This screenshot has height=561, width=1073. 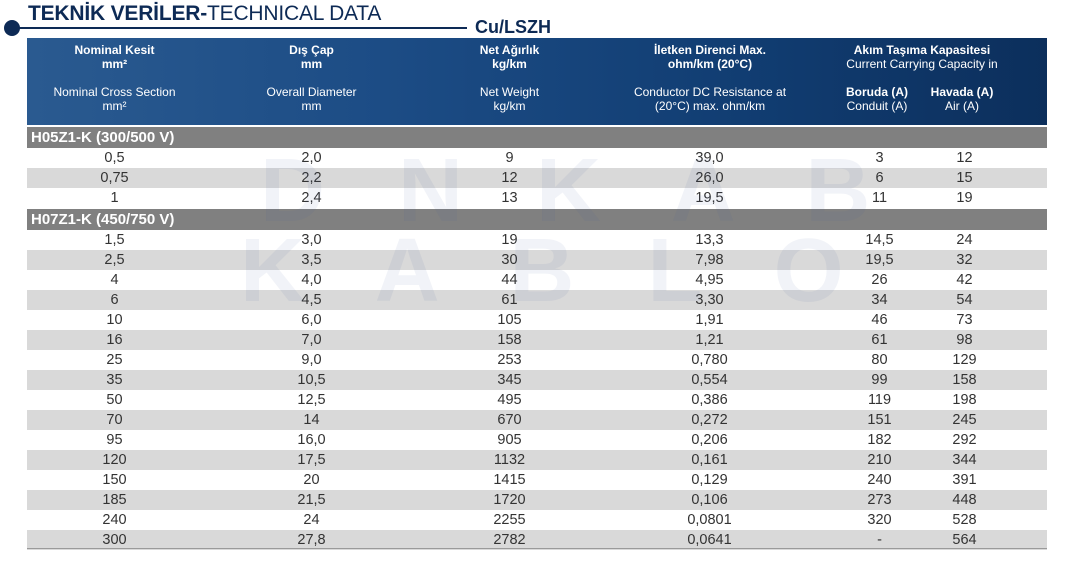 I want to click on cell-diameter: 14, so click(x=311, y=420).